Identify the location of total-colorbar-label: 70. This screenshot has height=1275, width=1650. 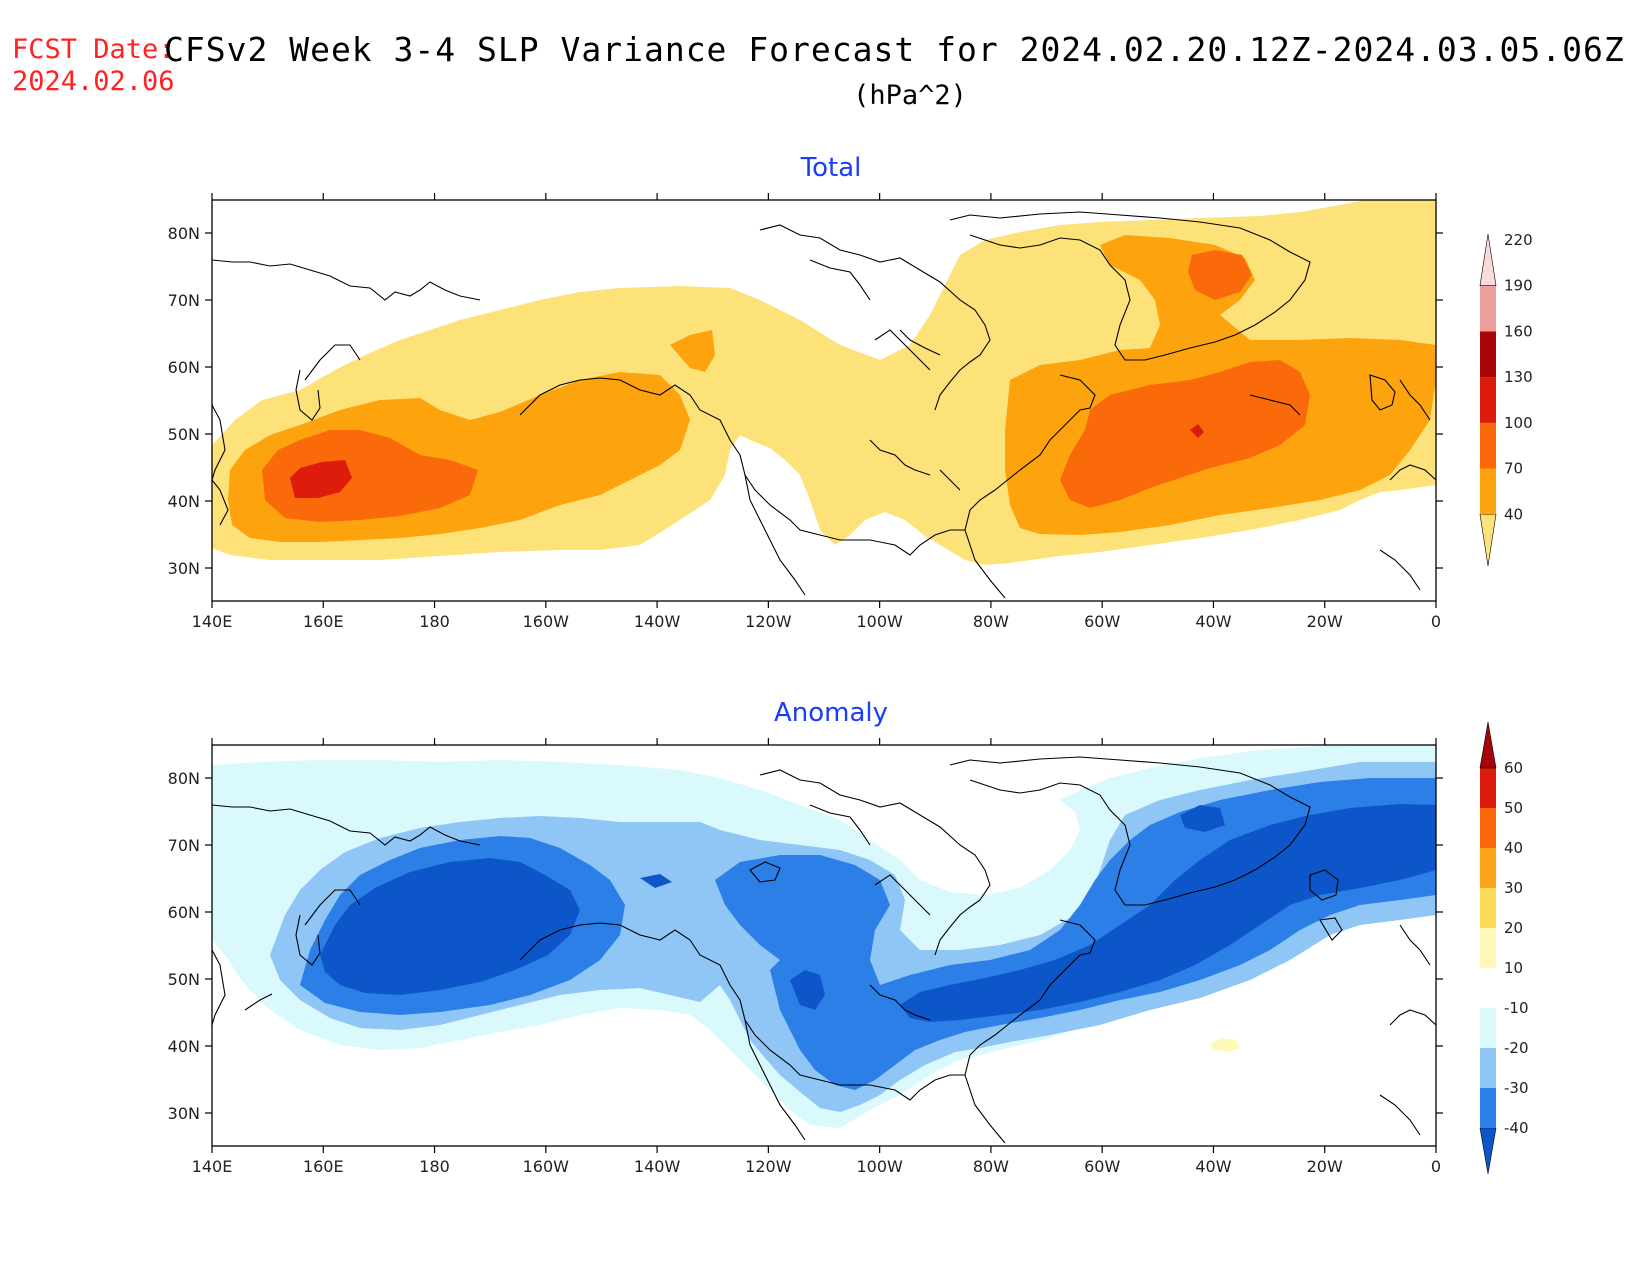
(1513, 469).